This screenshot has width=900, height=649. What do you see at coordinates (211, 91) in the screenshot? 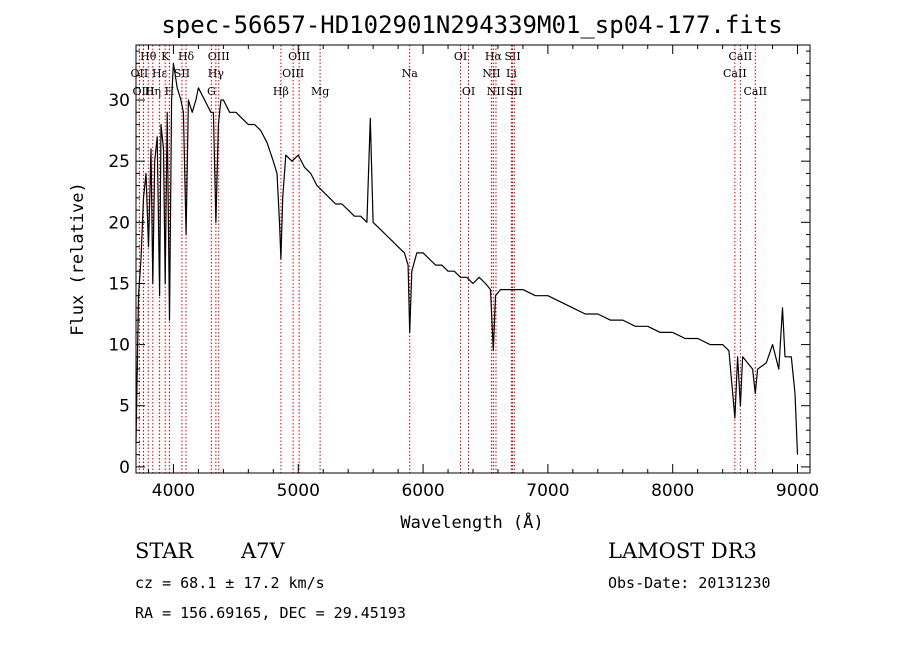
I see `spectral-line-label-9: G` at bounding box center [211, 91].